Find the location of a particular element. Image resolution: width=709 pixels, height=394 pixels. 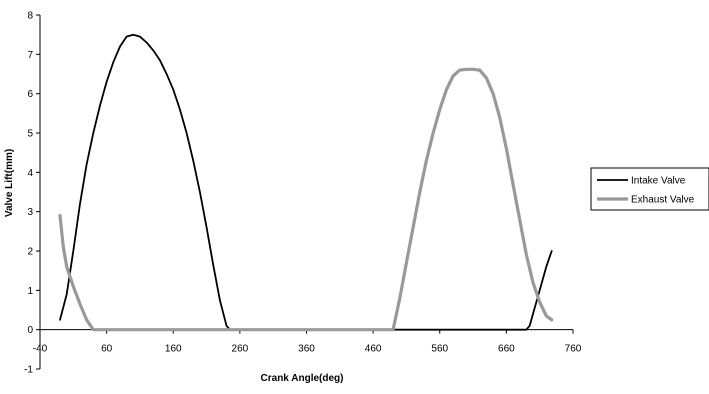

x-tick-label: 660 is located at coordinates (506, 349).